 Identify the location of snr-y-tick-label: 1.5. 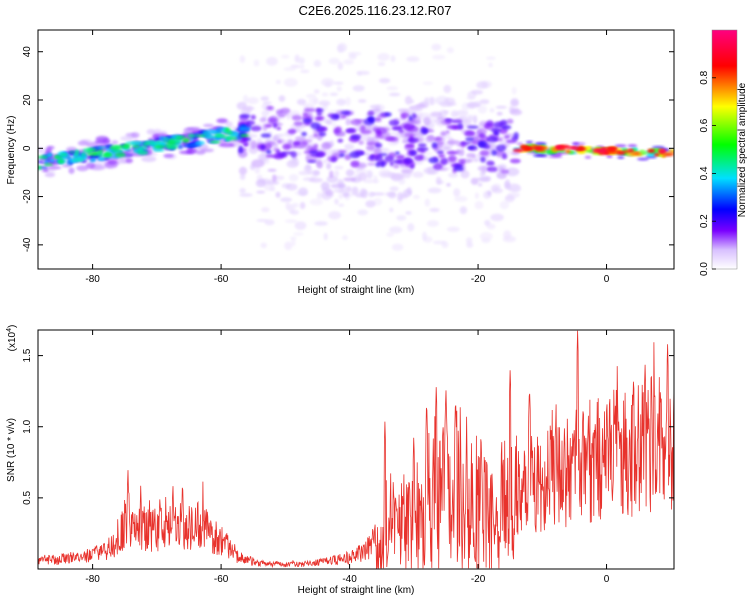
(27, 355).